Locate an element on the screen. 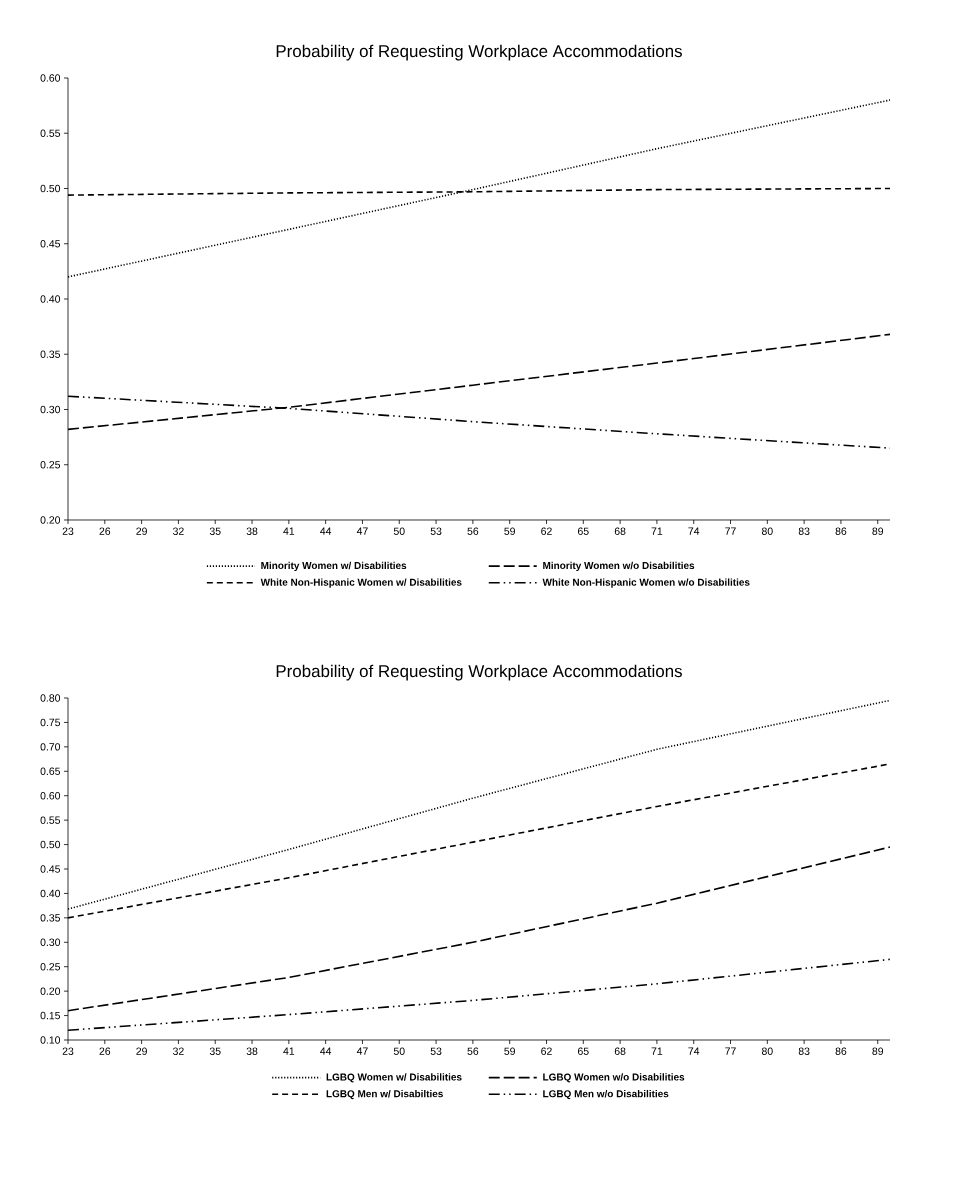 The image size is (953, 1178). y-tick-label: 0.75 is located at coordinates (50, 722).